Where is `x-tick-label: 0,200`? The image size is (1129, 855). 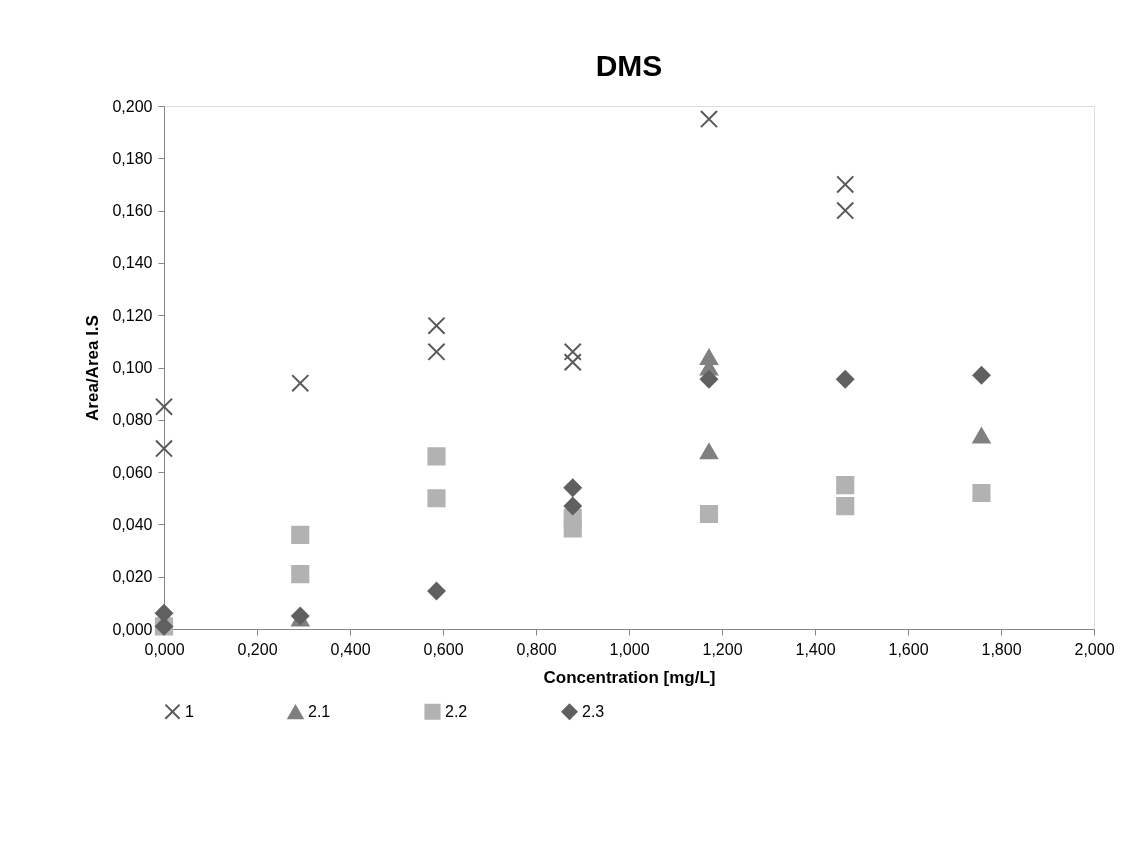 x-tick-label: 0,200 is located at coordinates (257, 649).